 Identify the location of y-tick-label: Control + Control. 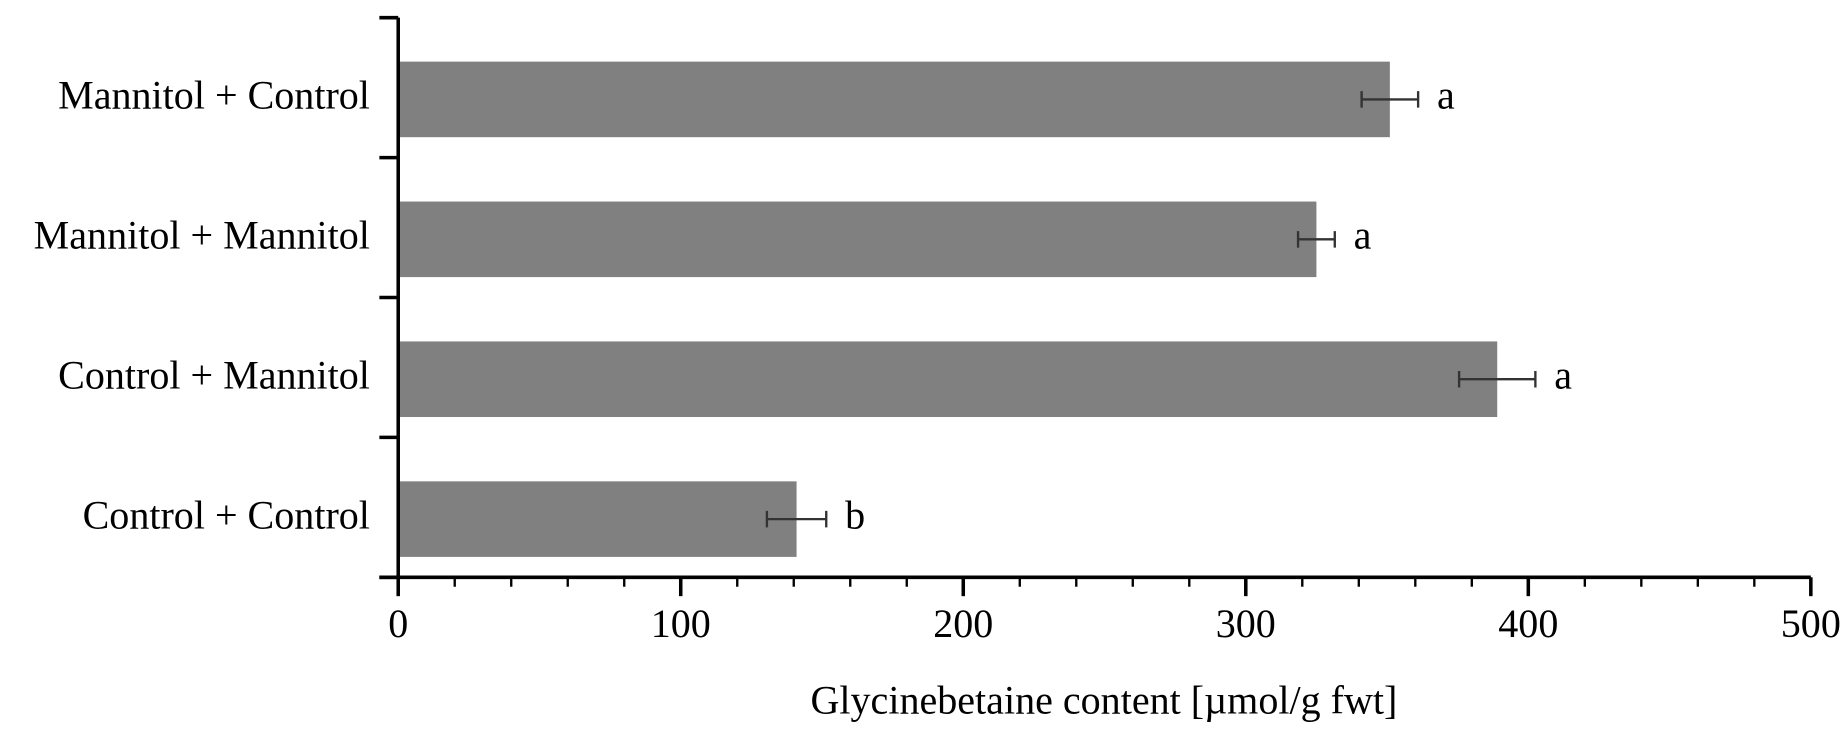
(226, 514).